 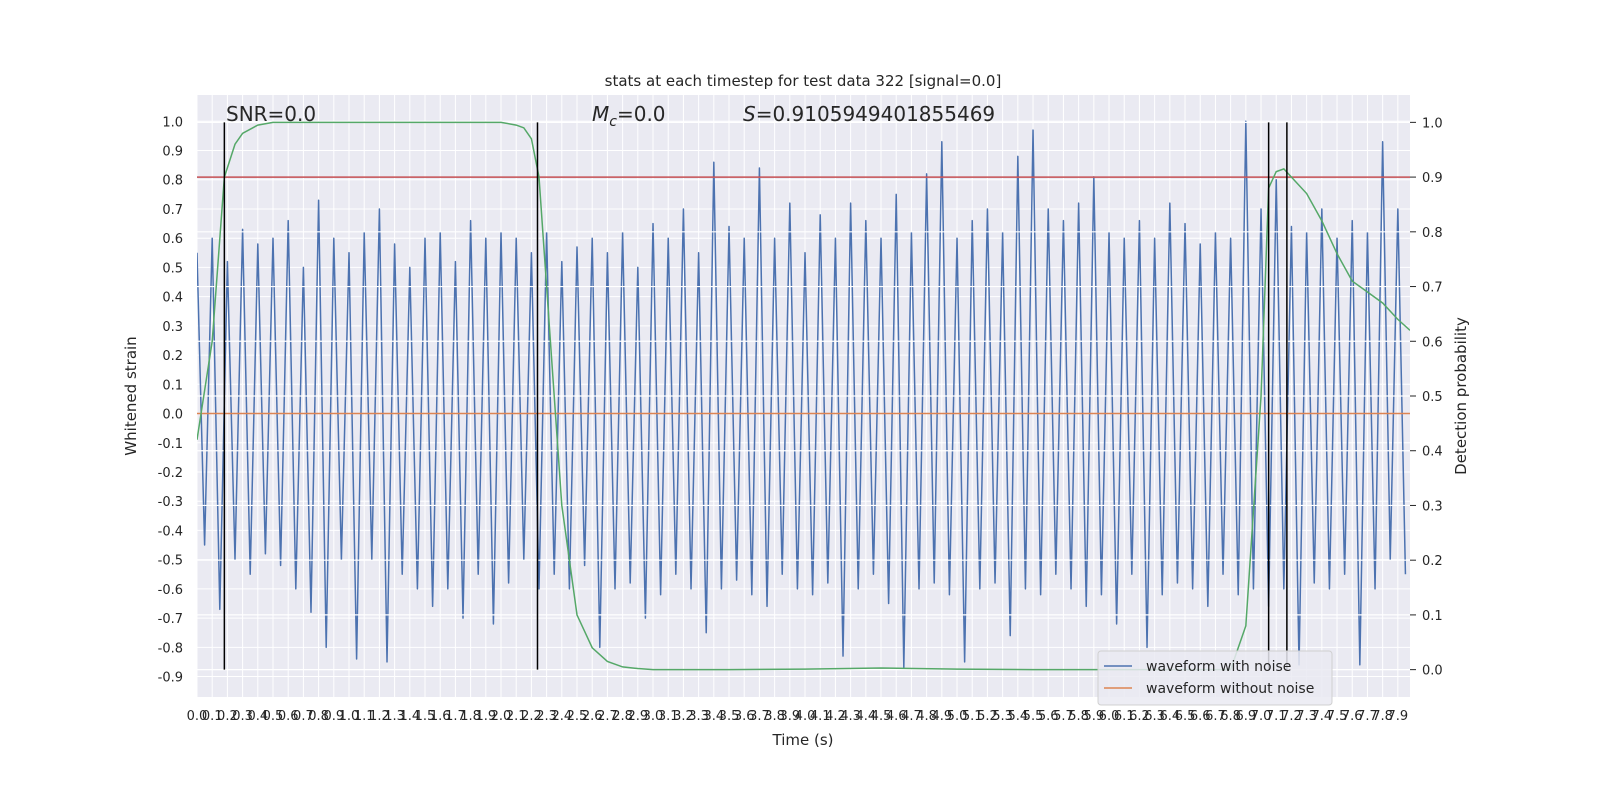 What do you see at coordinates (212, 716) in the screenshot?
I see `x-tick-label: 0.1` at bounding box center [212, 716].